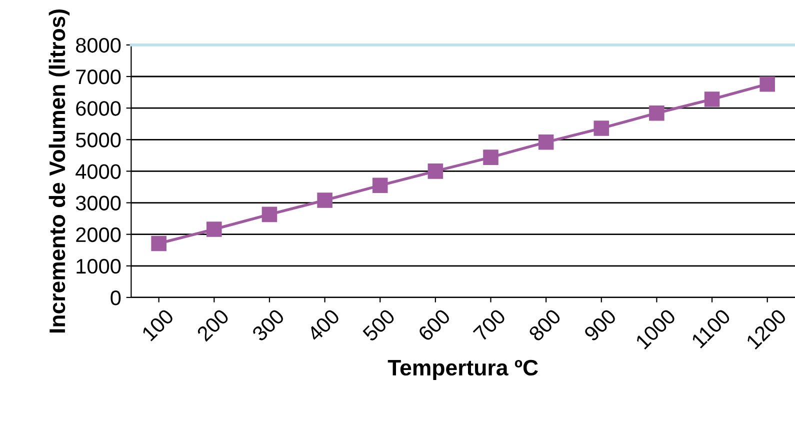  I want to click on y-tick-label: 4000, so click(98, 171).